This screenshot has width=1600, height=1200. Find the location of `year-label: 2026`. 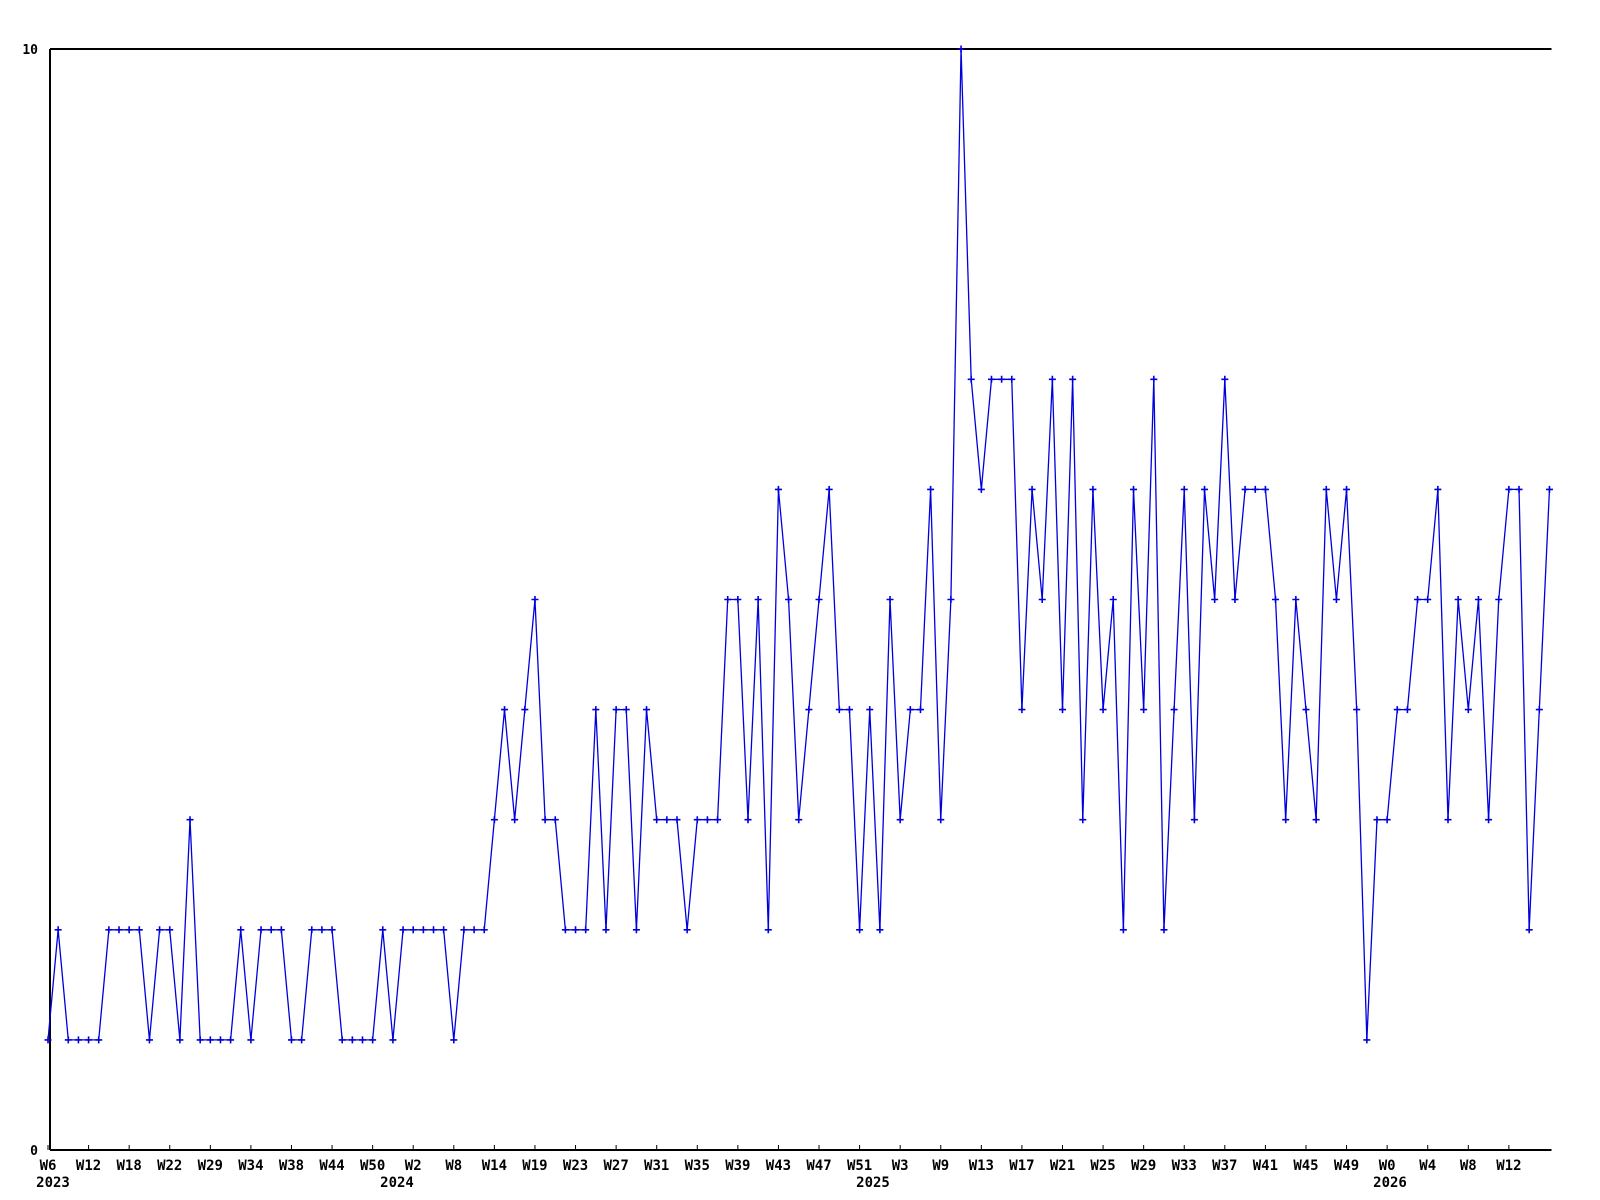

year-label: 2026 is located at coordinates (1390, 1183).